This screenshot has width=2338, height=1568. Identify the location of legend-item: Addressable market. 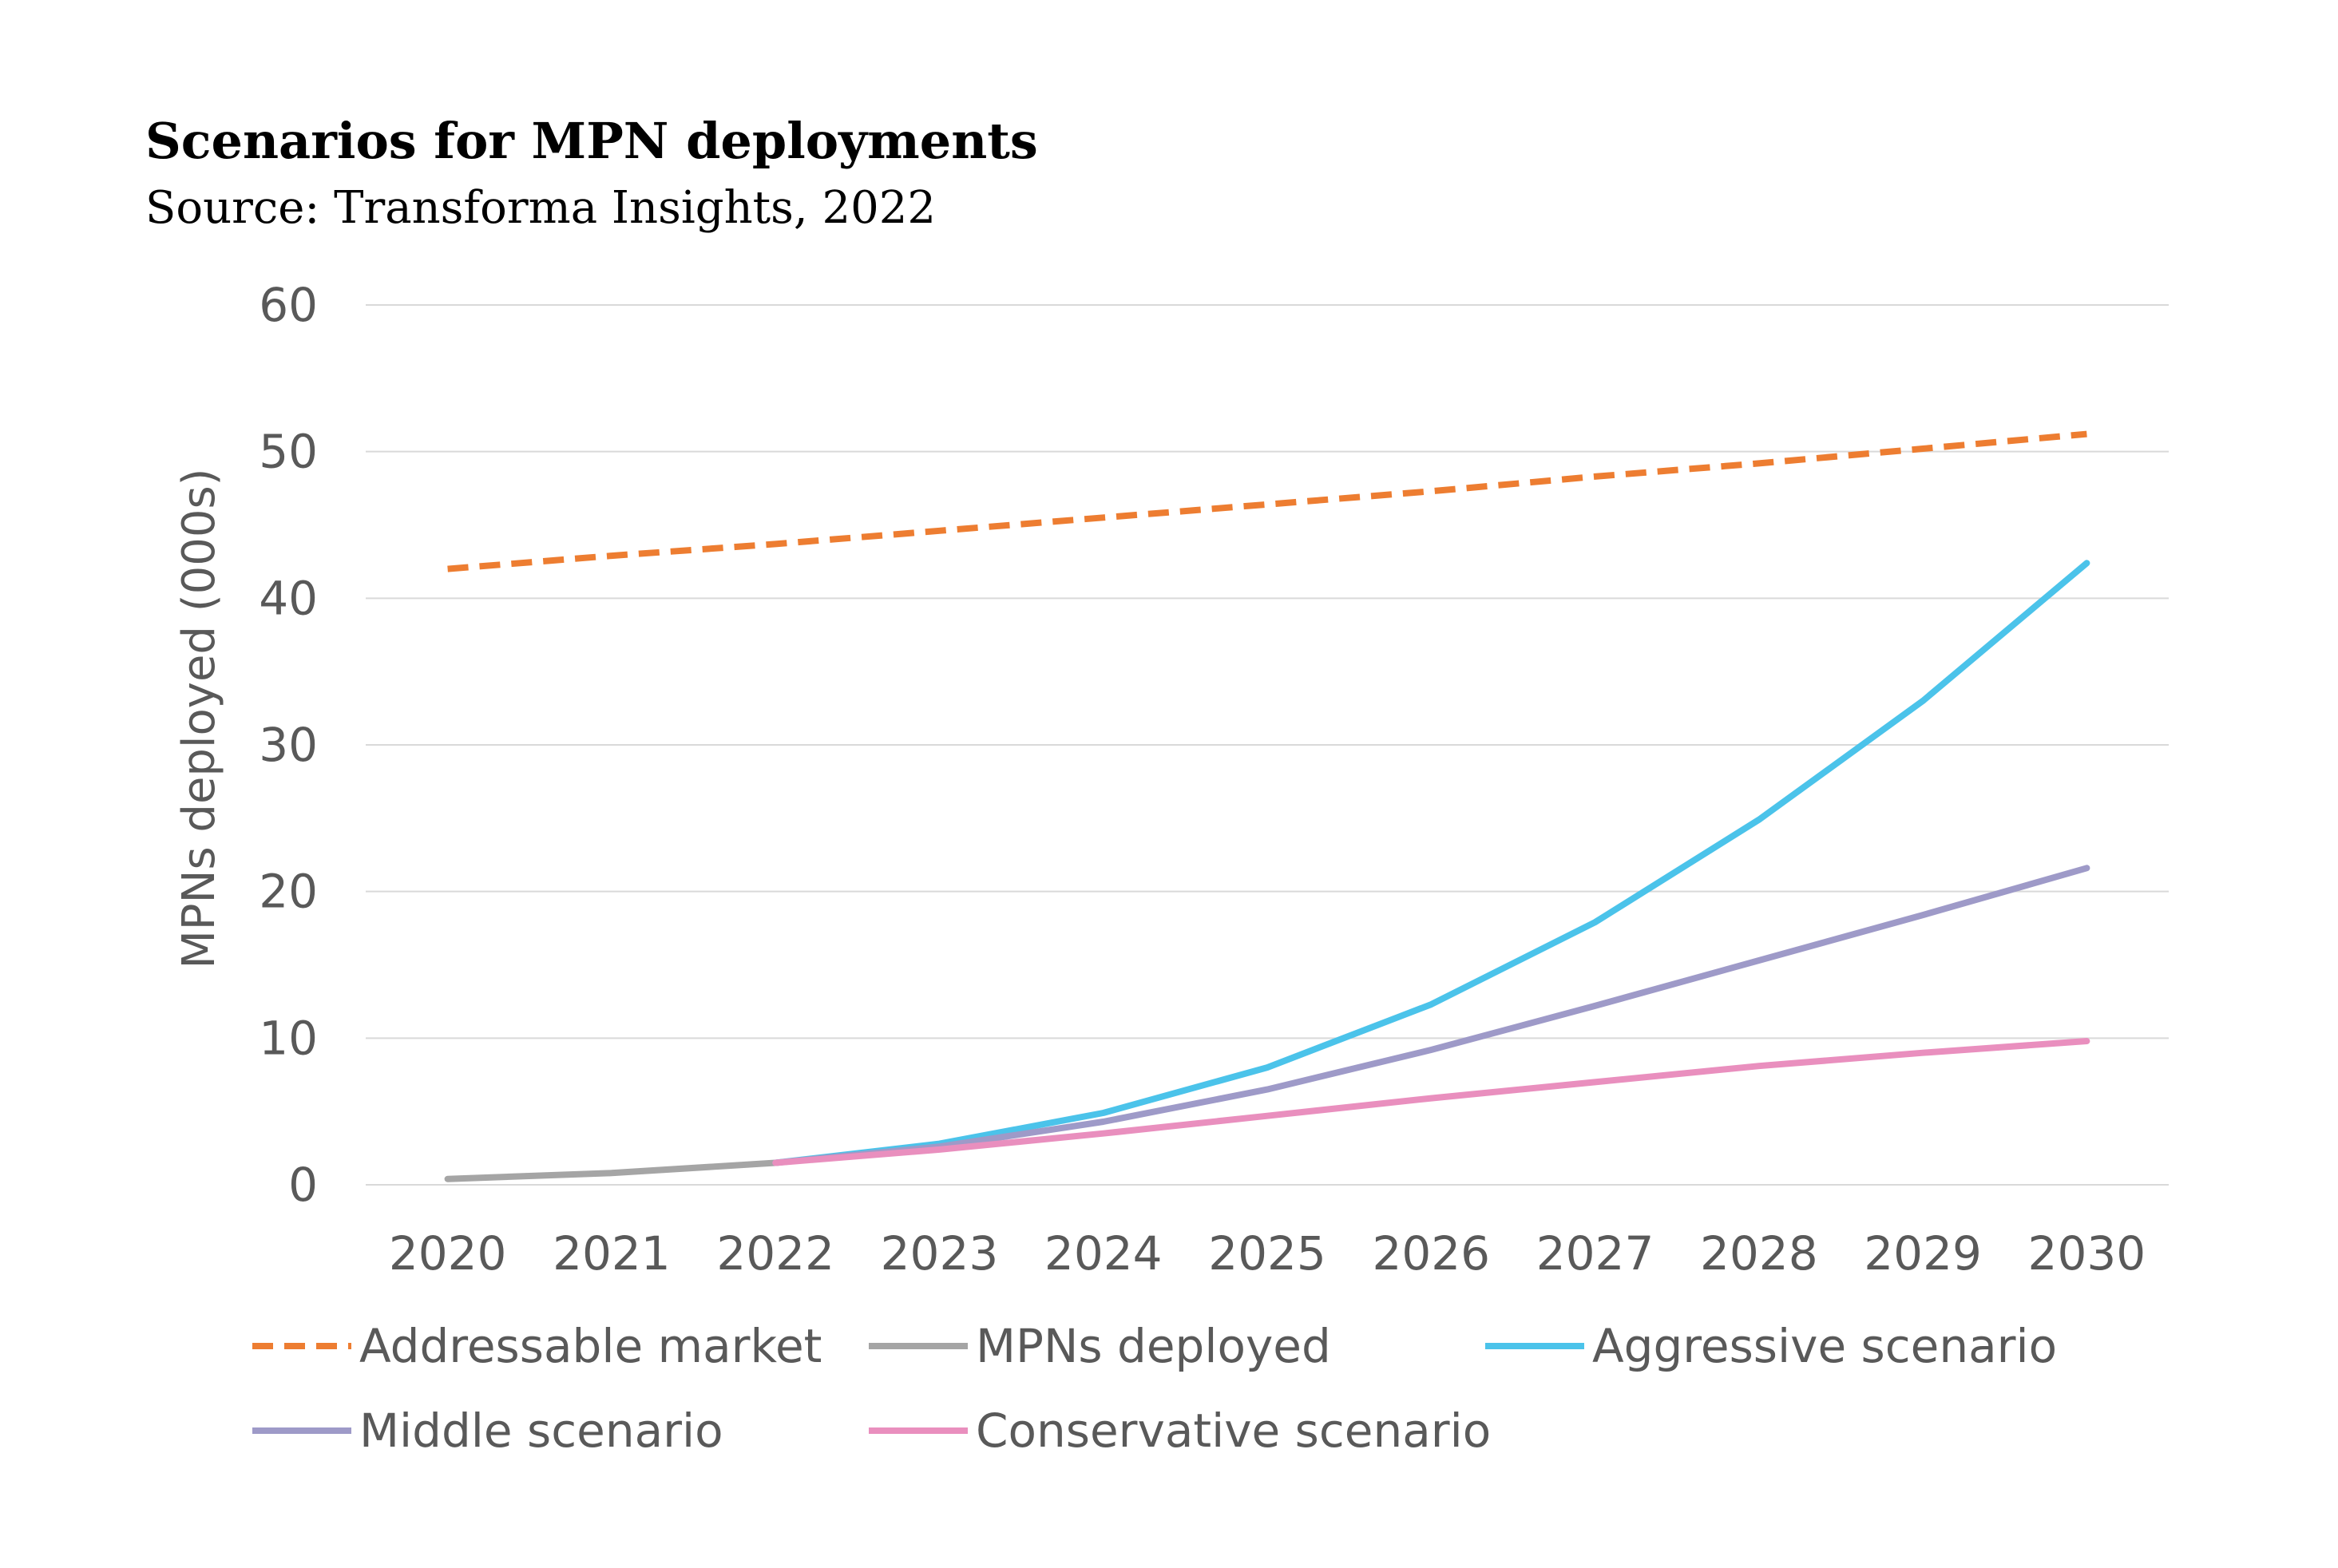
(537, 1346).